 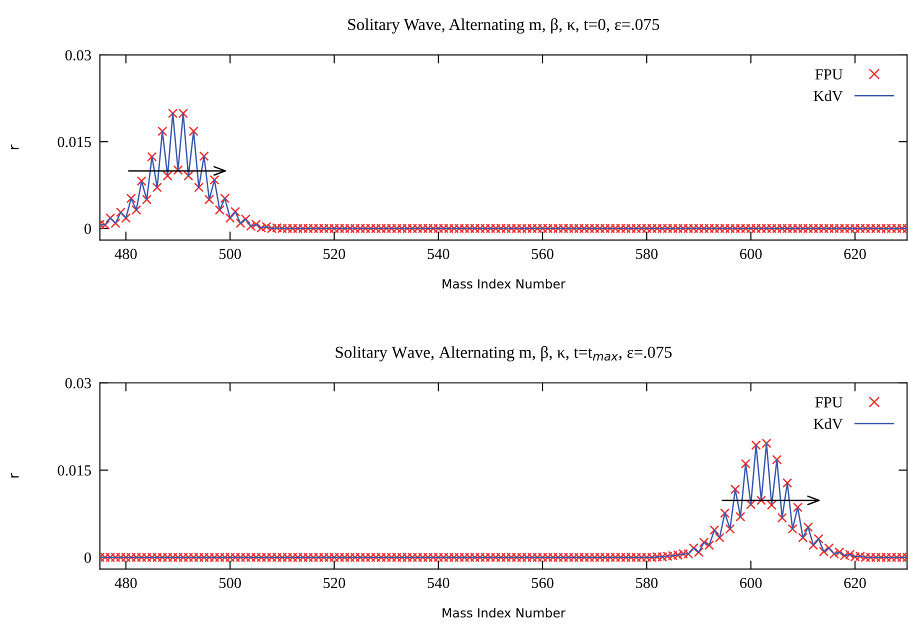 I want to click on chart-title: Solitary Wave, Alternating m, β, κ, t=0, ε=.075, so click(x=504, y=26).